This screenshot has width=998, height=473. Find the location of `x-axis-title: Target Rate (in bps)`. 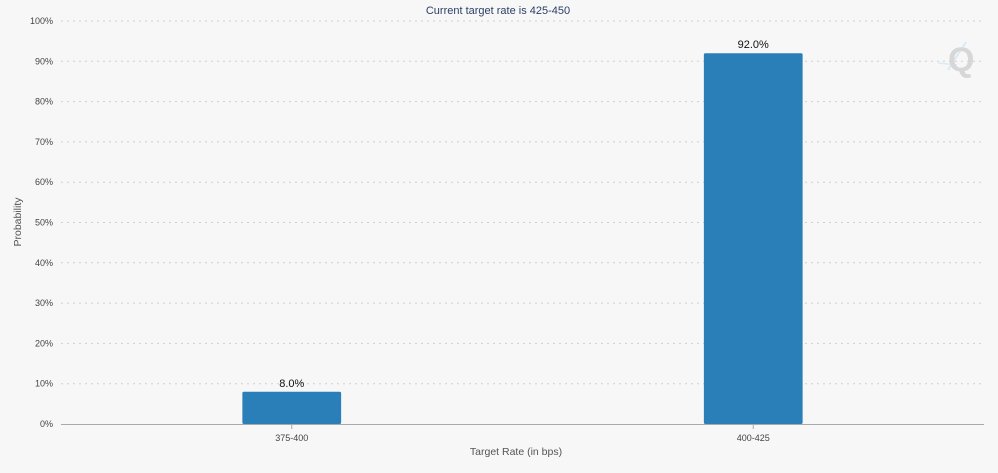

x-axis-title: Target Rate (in bps) is located at coordinates (516, 452).